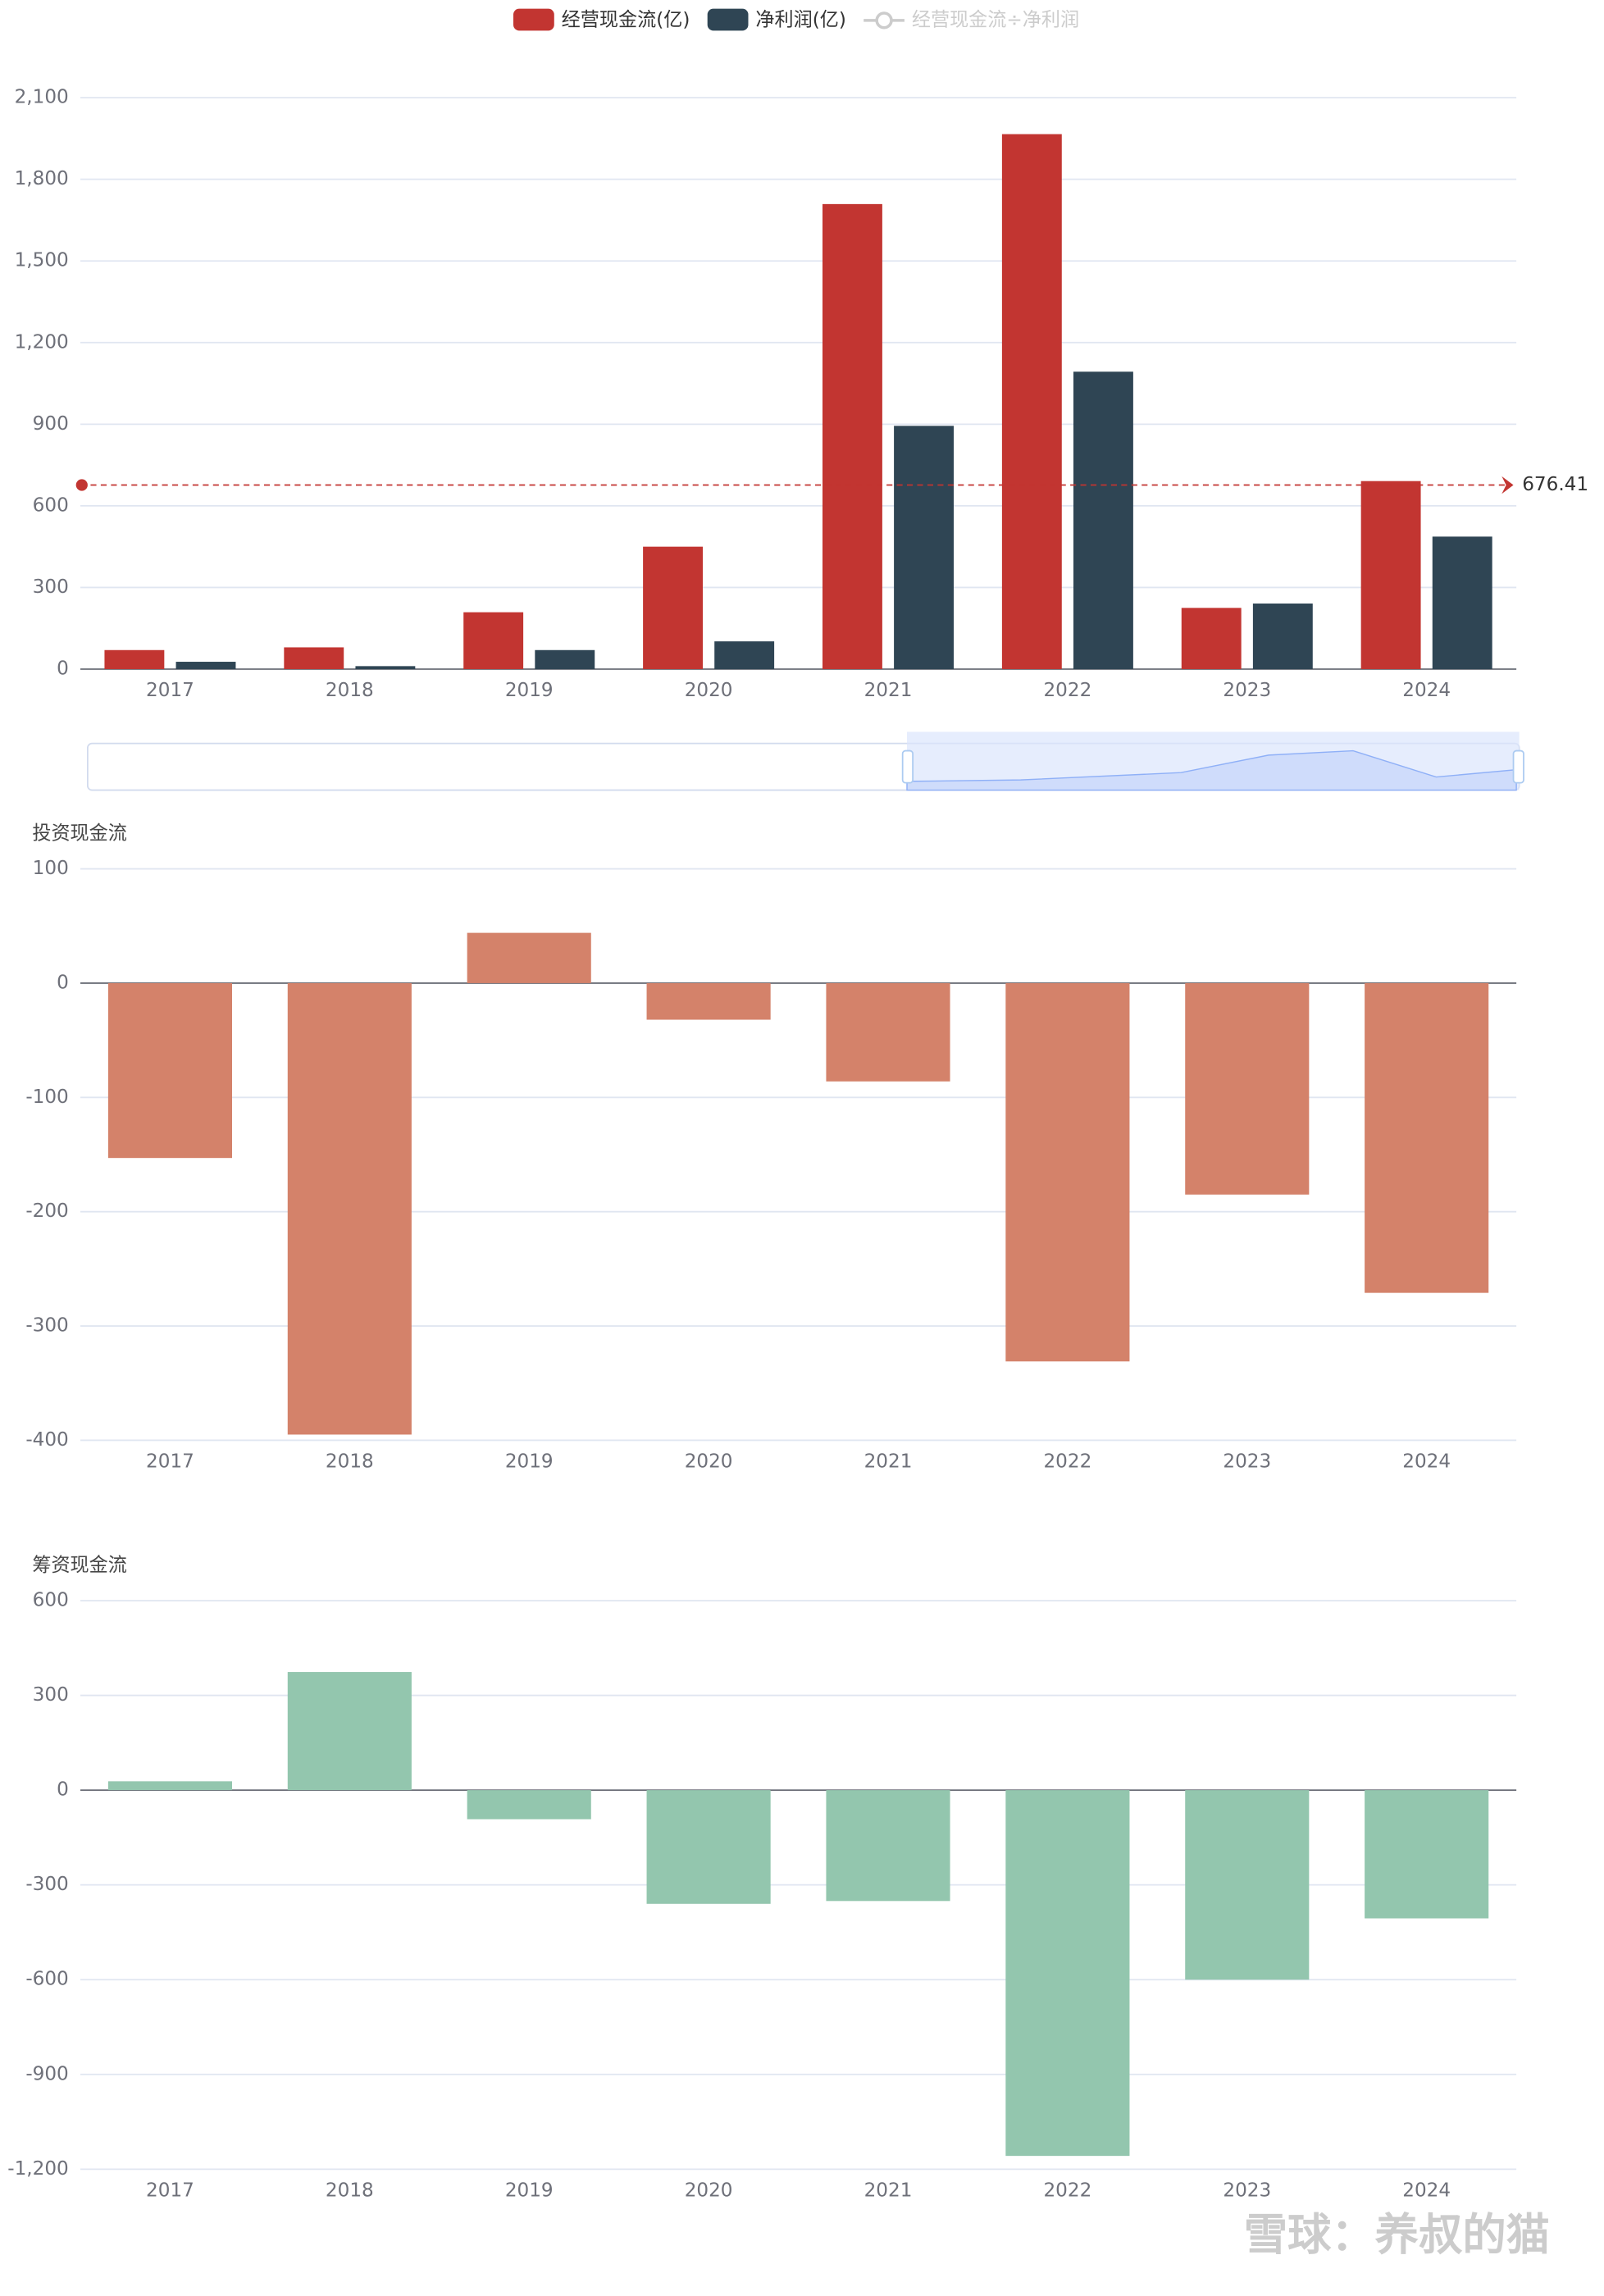  I want to click on chart-title: 筹资现金流, so click(79, 1565).